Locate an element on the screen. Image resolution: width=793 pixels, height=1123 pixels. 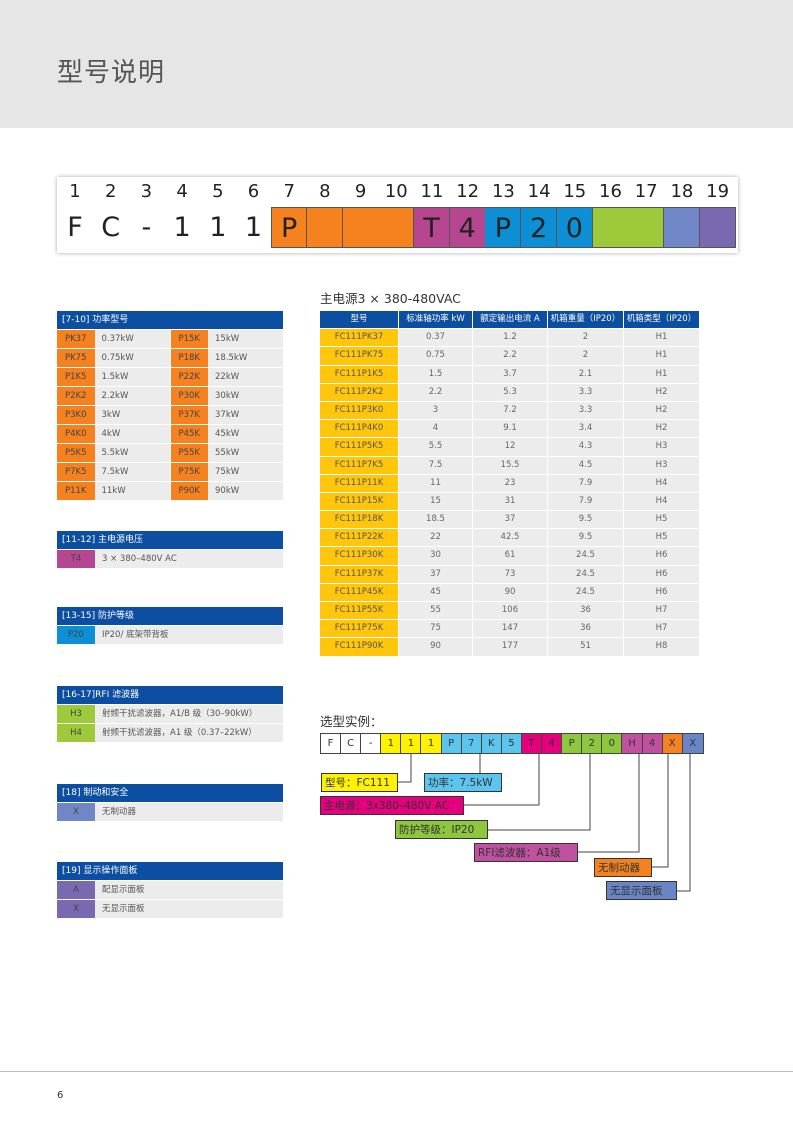
option-code: P4K0 is located at coordinates (76, 434).